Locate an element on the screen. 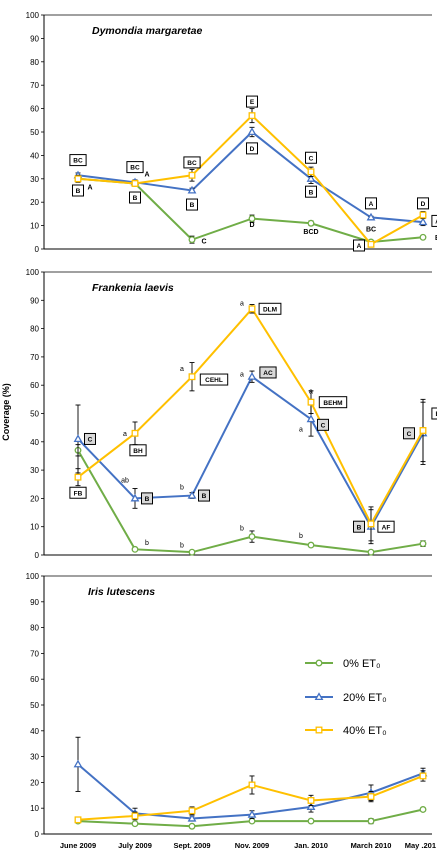  legend-entry-20pct: 20% ET₀ is located at coordinates (346, 698).